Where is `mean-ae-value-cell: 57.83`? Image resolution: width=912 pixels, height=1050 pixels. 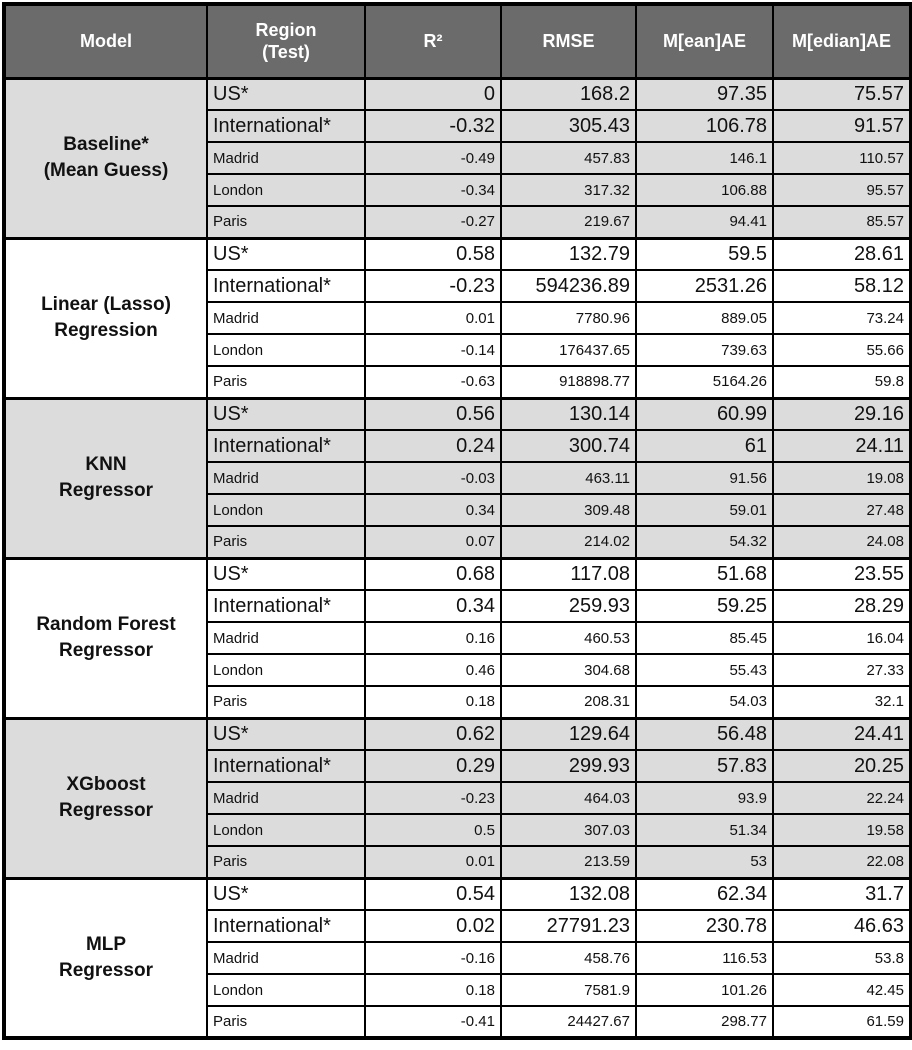
mean-ae-value-cell: 57.83 is located at coordinates (704, 766).